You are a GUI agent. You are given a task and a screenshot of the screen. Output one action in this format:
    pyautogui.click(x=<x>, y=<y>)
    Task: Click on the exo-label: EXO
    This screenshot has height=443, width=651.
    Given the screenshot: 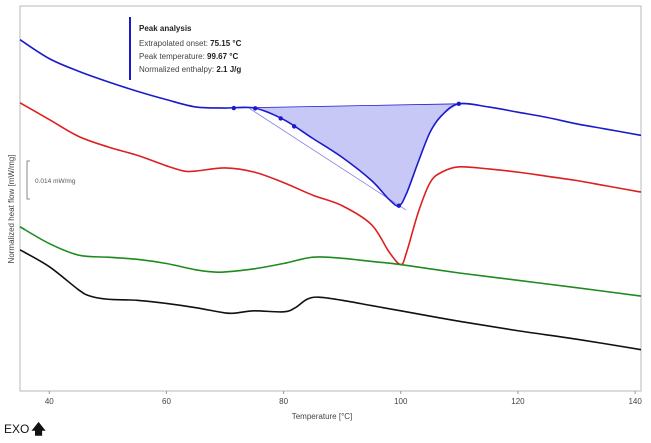 What is the action you would take?
    pyautogui.click(x=17, y=429)
    